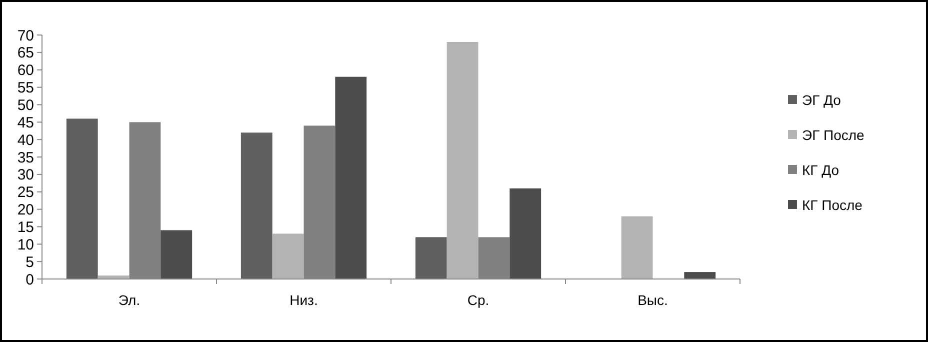  What do you see at coordinates (25, 140) in the screenshot?
I see `y-tick-label: 40` at bounding box center [25, 140].